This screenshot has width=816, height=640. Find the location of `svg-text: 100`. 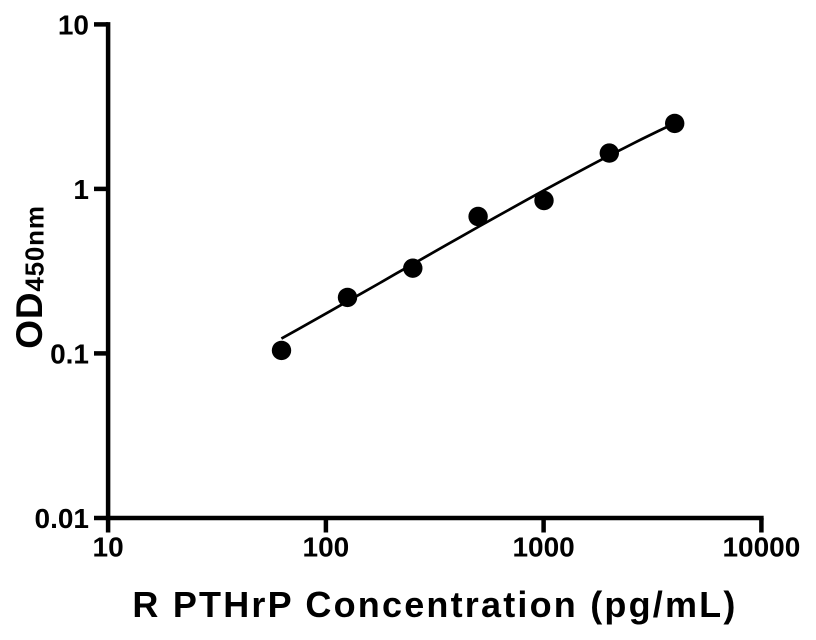

svg-text: 100 is located at coordinates (326, 547).